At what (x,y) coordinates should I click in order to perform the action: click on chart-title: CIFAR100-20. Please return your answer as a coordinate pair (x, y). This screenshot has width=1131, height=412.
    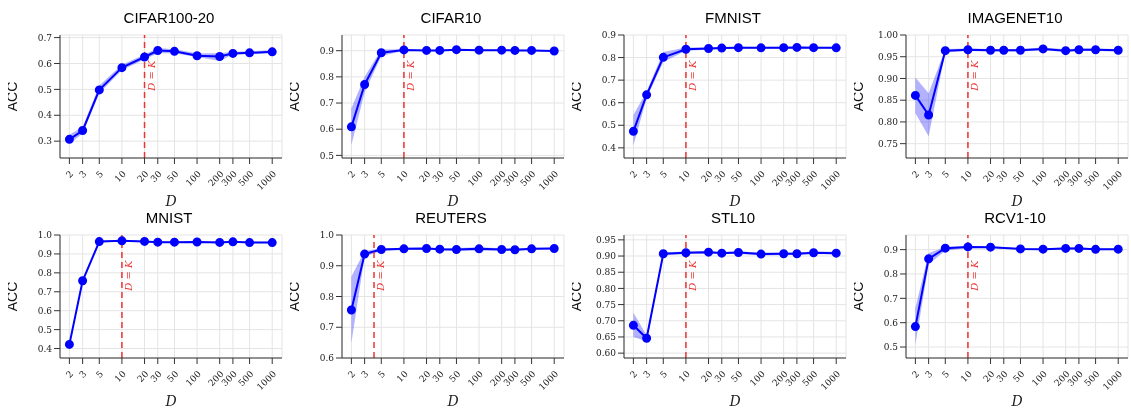
    Looking at the image, I should click on (169, 18).